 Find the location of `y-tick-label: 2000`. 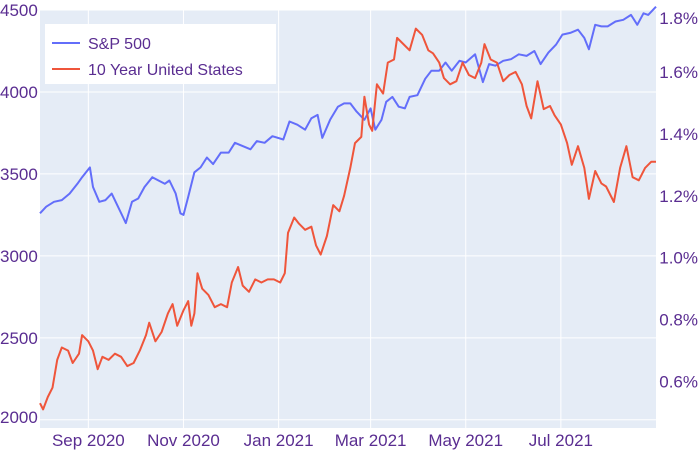

y-tick-label: 2000 is located at coordinates (19, 417).